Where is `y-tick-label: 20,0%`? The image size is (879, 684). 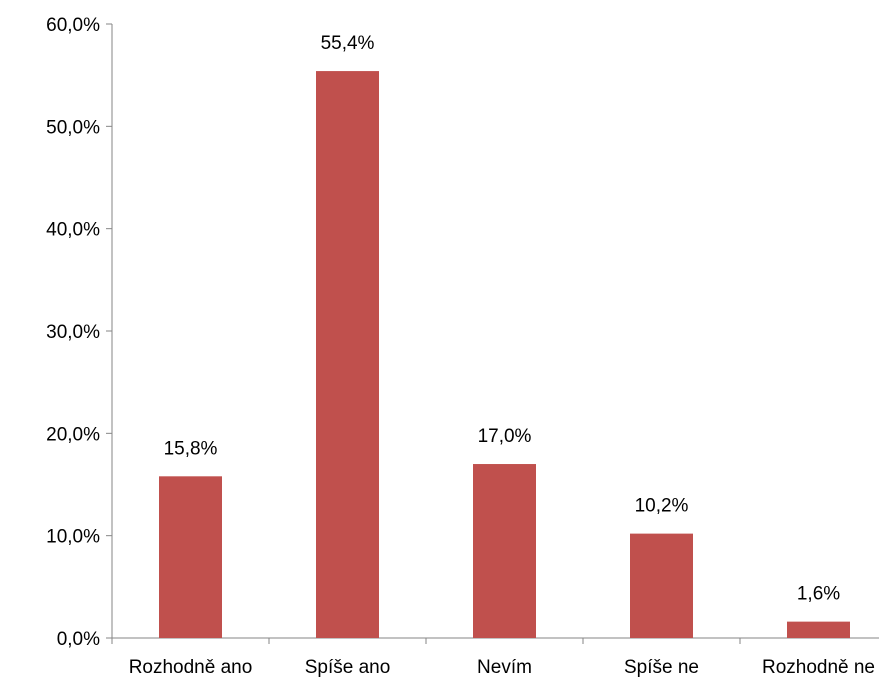
y-tick-label: 20,0% is located at coordinates (73, 434).